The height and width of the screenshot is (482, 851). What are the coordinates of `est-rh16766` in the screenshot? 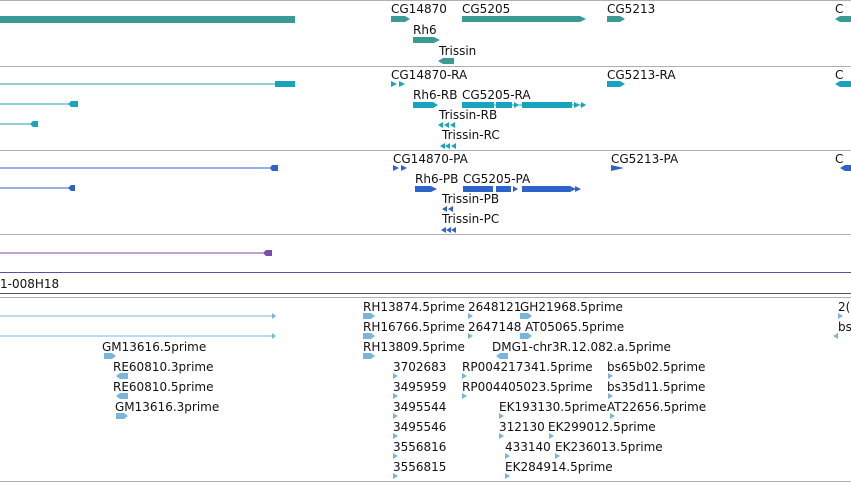 It's located at (369, 336).